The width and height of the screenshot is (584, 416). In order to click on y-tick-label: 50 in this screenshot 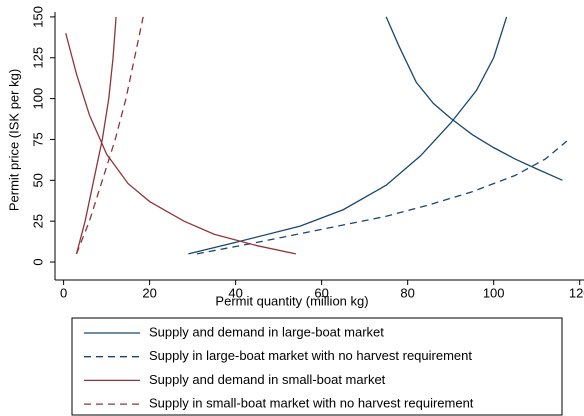, I will do `click(37, 180)`.